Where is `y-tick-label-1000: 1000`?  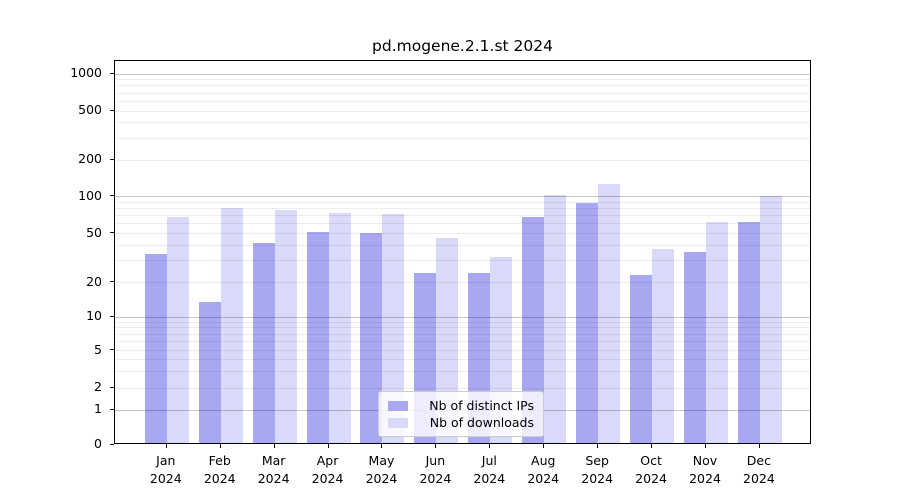 y-tick-label-1000: 1000 is located at coordinates (86, 72).